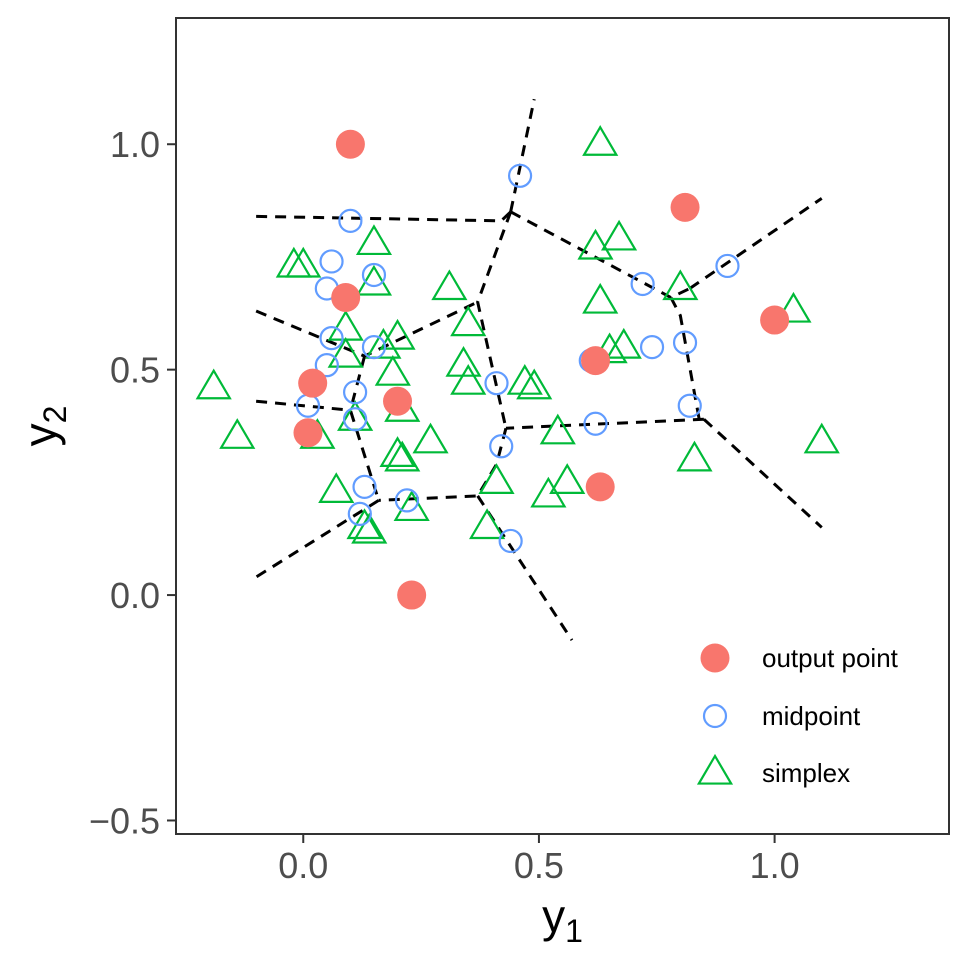 The image size is (969, 969). Describe the element at coordinates (124, 820) in the screenshot. I see `y-tick-label: −0.5` at that location.